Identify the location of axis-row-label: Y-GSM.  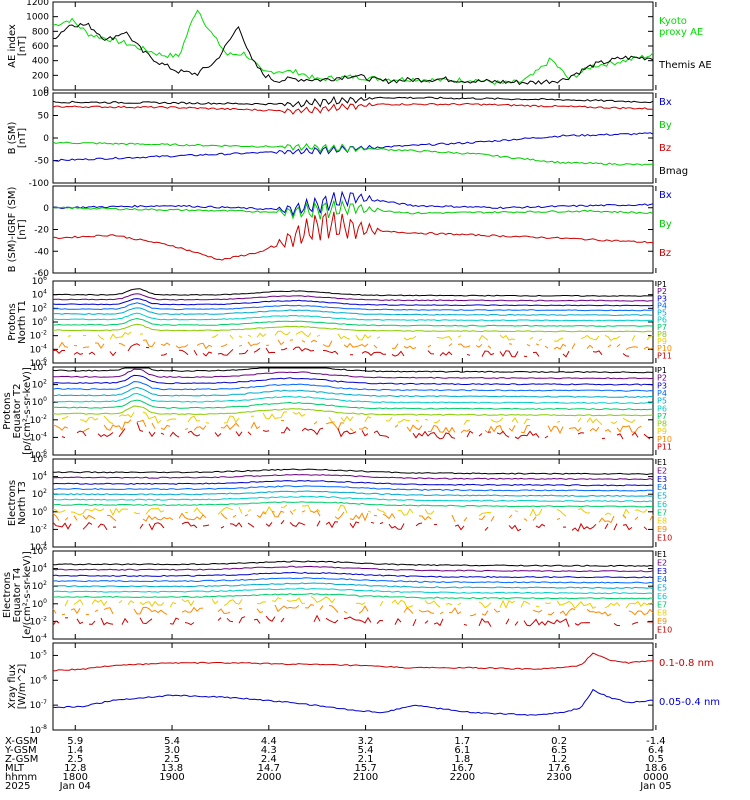
(20, 750).